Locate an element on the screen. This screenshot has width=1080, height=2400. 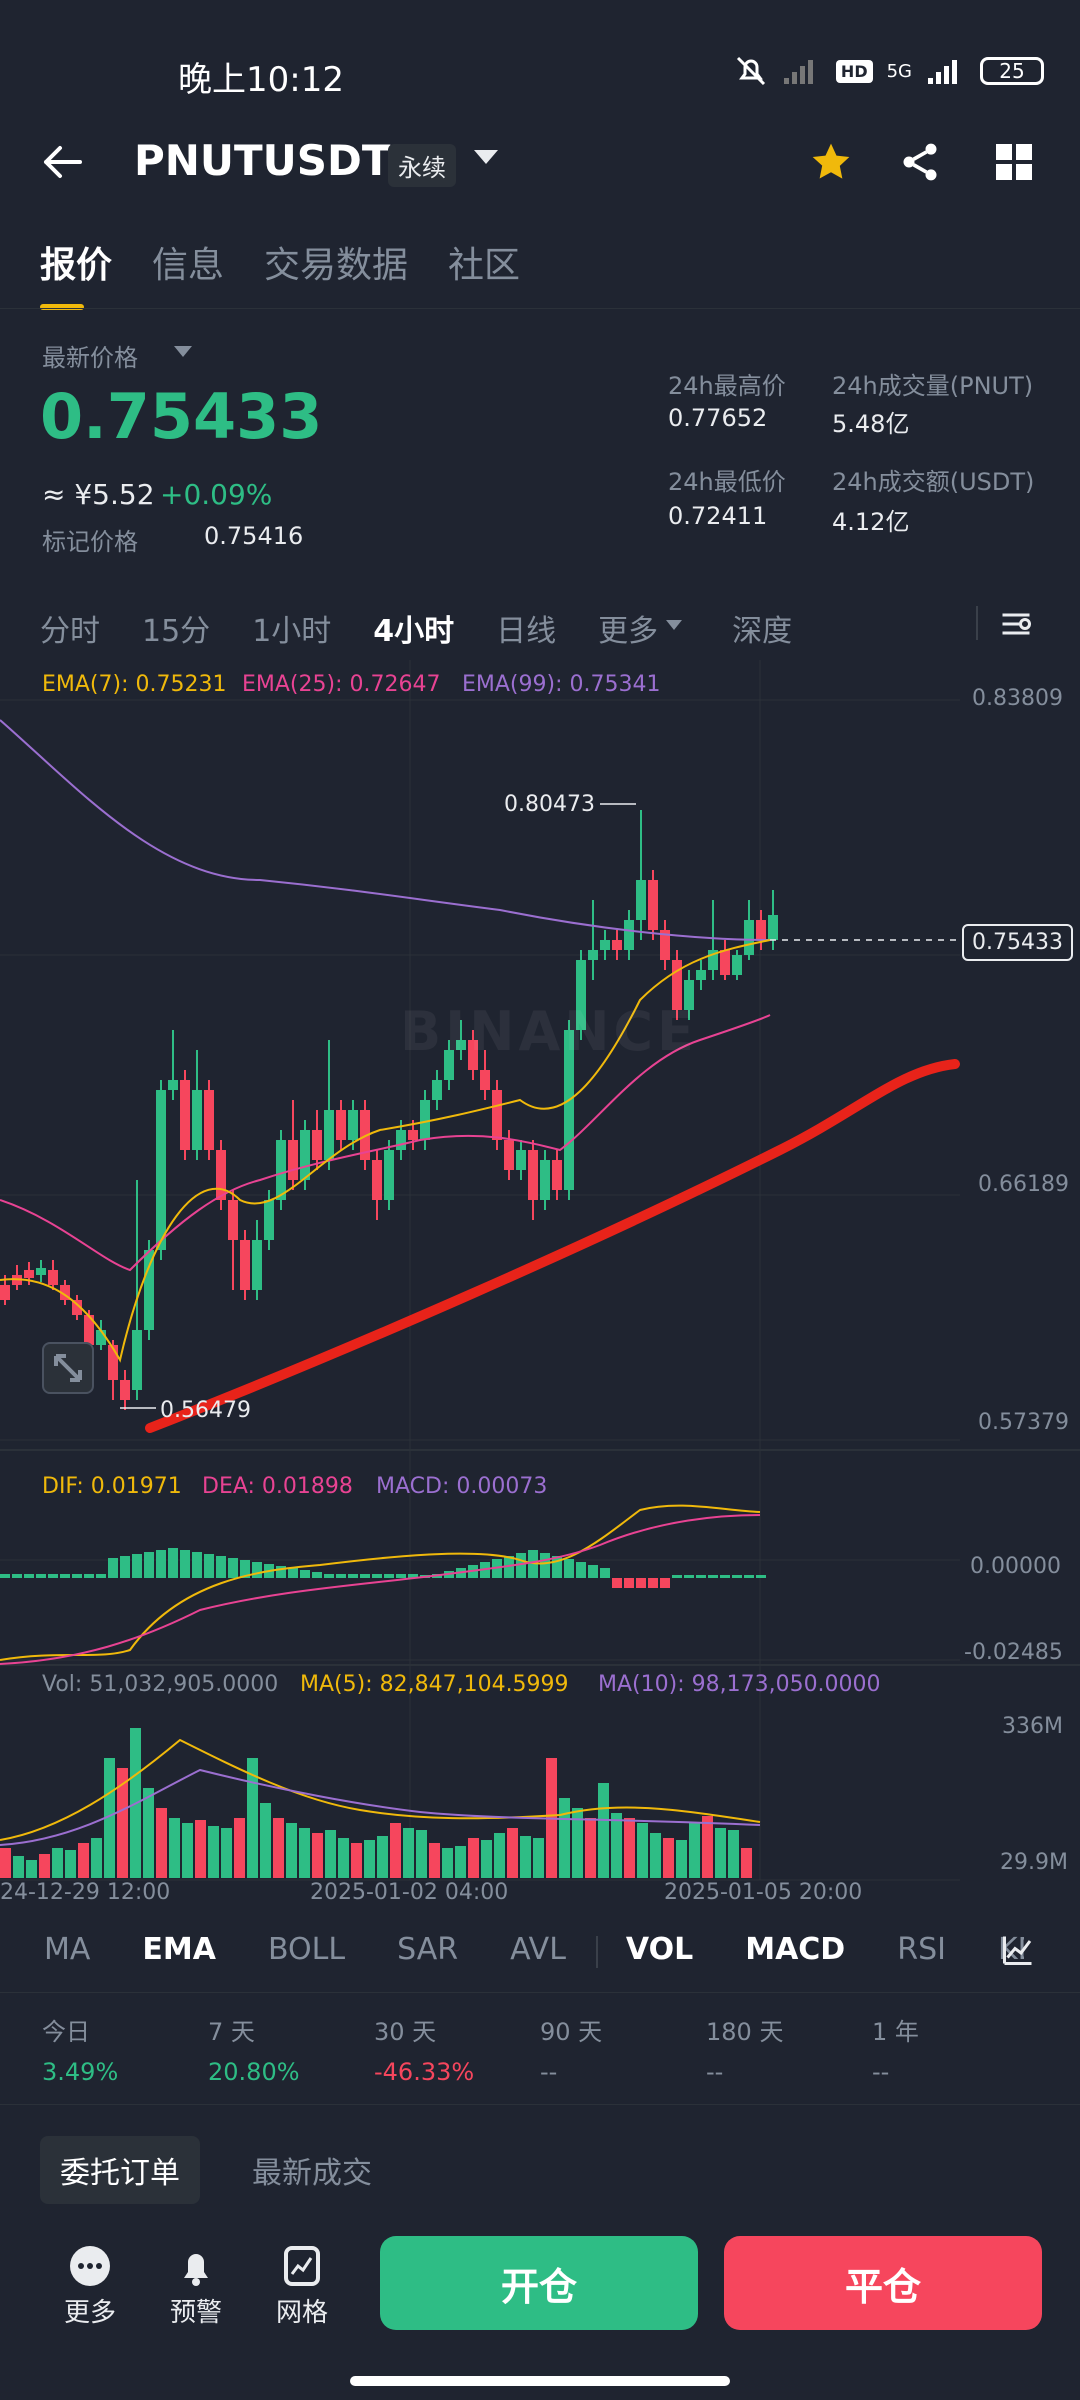
symbol-dropdown-icon is located at coordinates (486, 157).